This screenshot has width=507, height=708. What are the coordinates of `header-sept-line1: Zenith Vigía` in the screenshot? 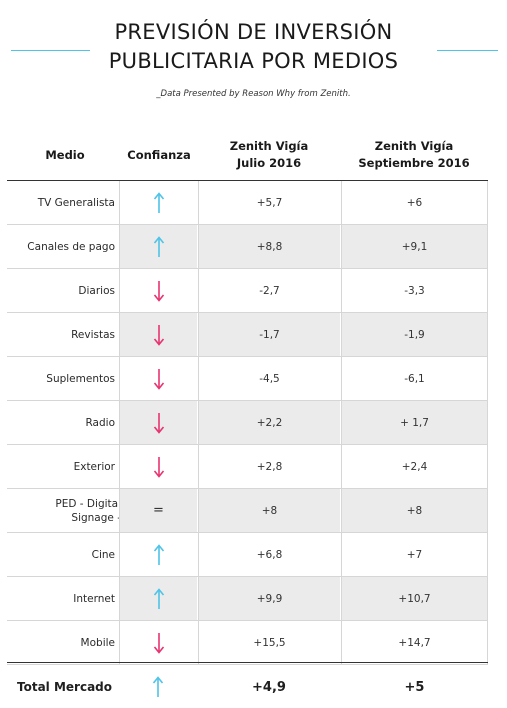 It's located at (414, 146).